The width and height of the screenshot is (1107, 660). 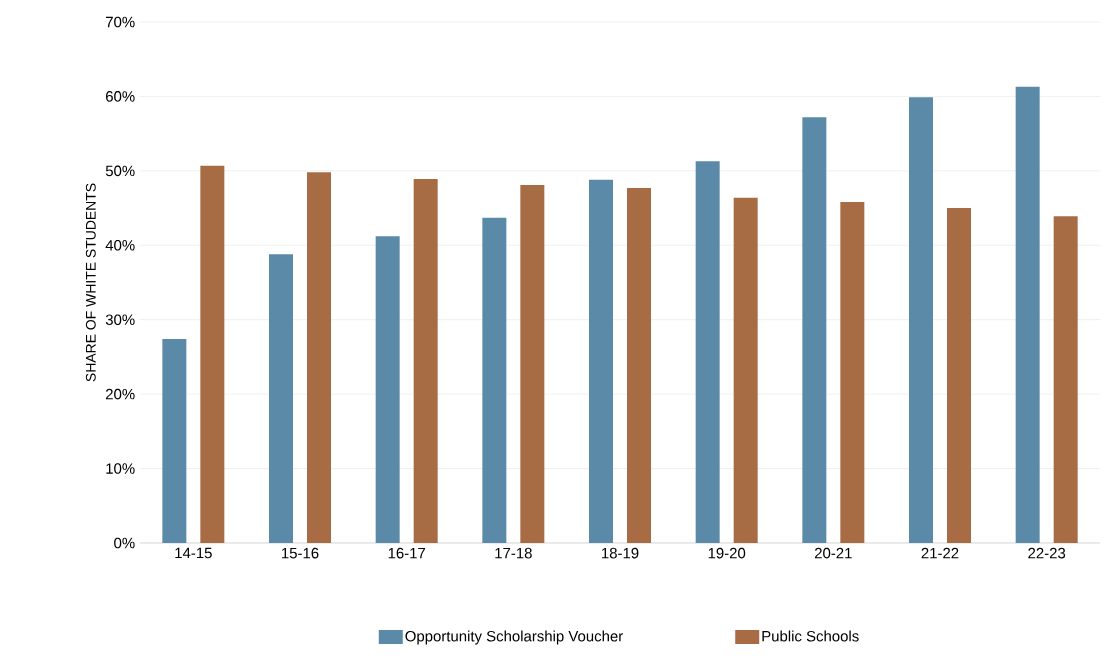 What do you see at coordinates (120, 245) in the screenshot?
I see `y-tick-label: 40%` at bounding box center [120, 245].